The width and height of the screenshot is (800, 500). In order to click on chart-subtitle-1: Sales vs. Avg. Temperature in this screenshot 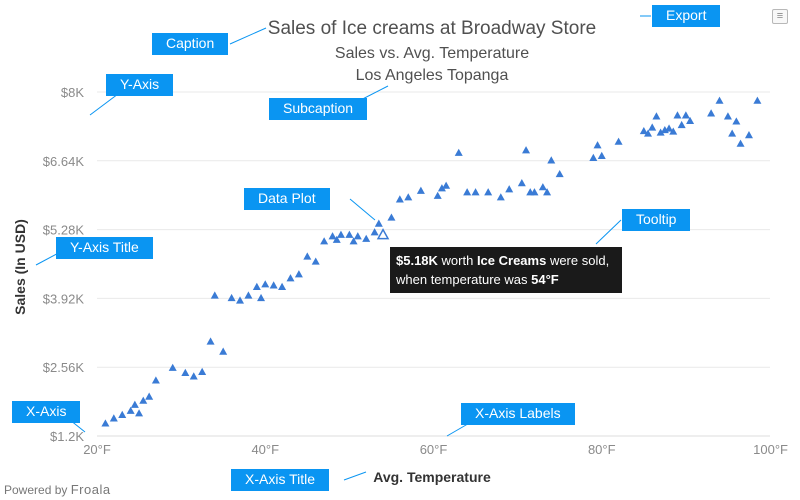, I will do `click(432, 53)`.